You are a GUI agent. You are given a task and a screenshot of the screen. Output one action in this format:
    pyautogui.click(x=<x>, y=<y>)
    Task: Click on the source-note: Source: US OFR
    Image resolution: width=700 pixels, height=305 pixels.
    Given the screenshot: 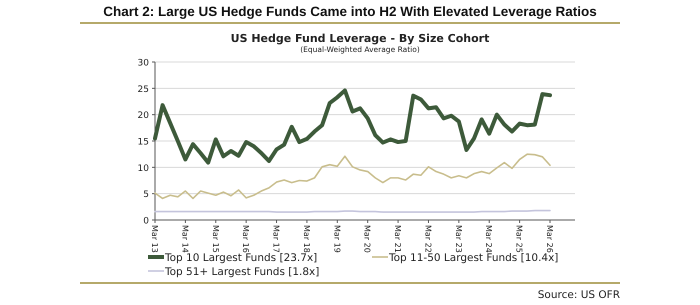 What is the action you would take?
    pyautogui.click(x=579, y=295)
    